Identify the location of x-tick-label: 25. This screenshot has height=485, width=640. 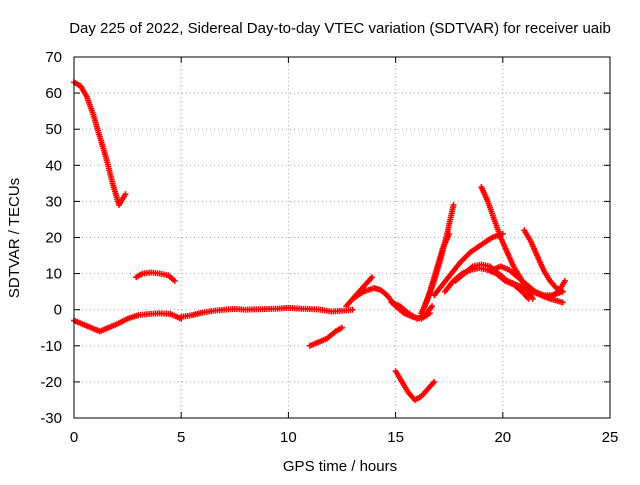
(610, 437).